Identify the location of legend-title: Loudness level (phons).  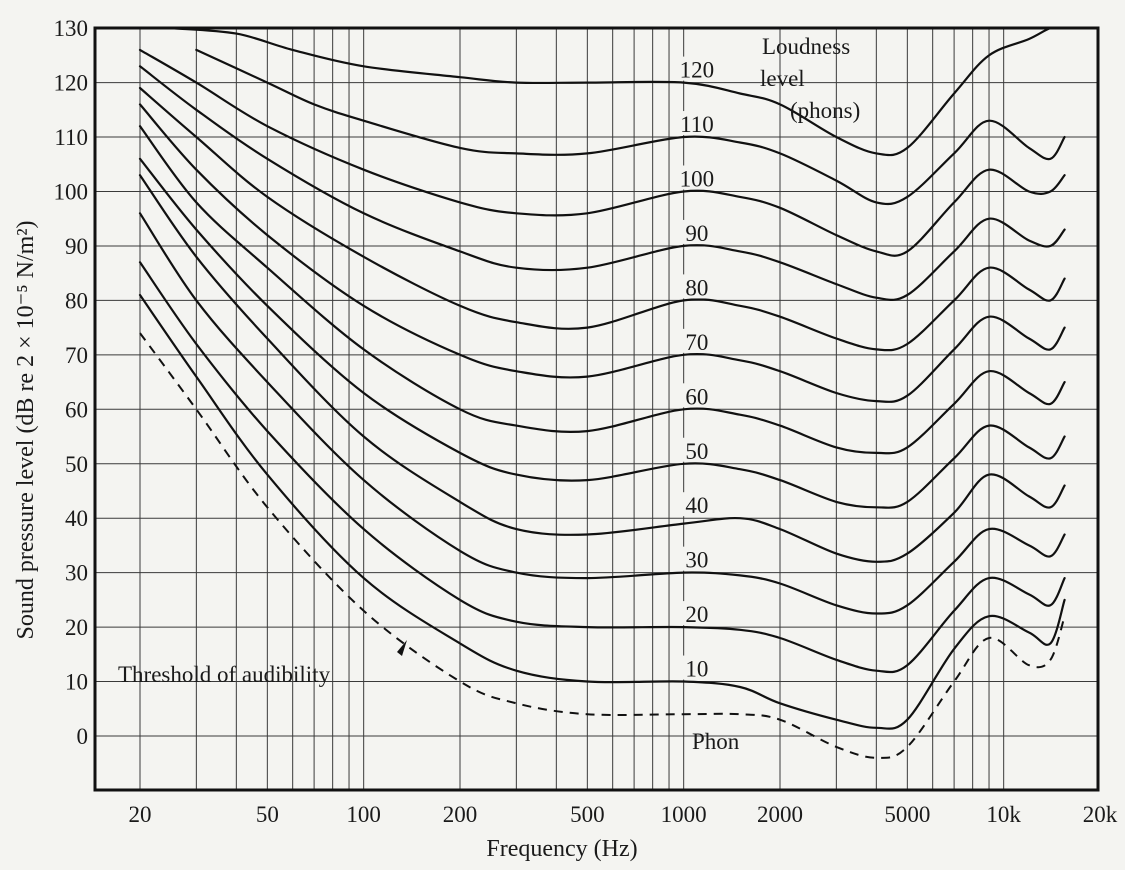
(810, 78).